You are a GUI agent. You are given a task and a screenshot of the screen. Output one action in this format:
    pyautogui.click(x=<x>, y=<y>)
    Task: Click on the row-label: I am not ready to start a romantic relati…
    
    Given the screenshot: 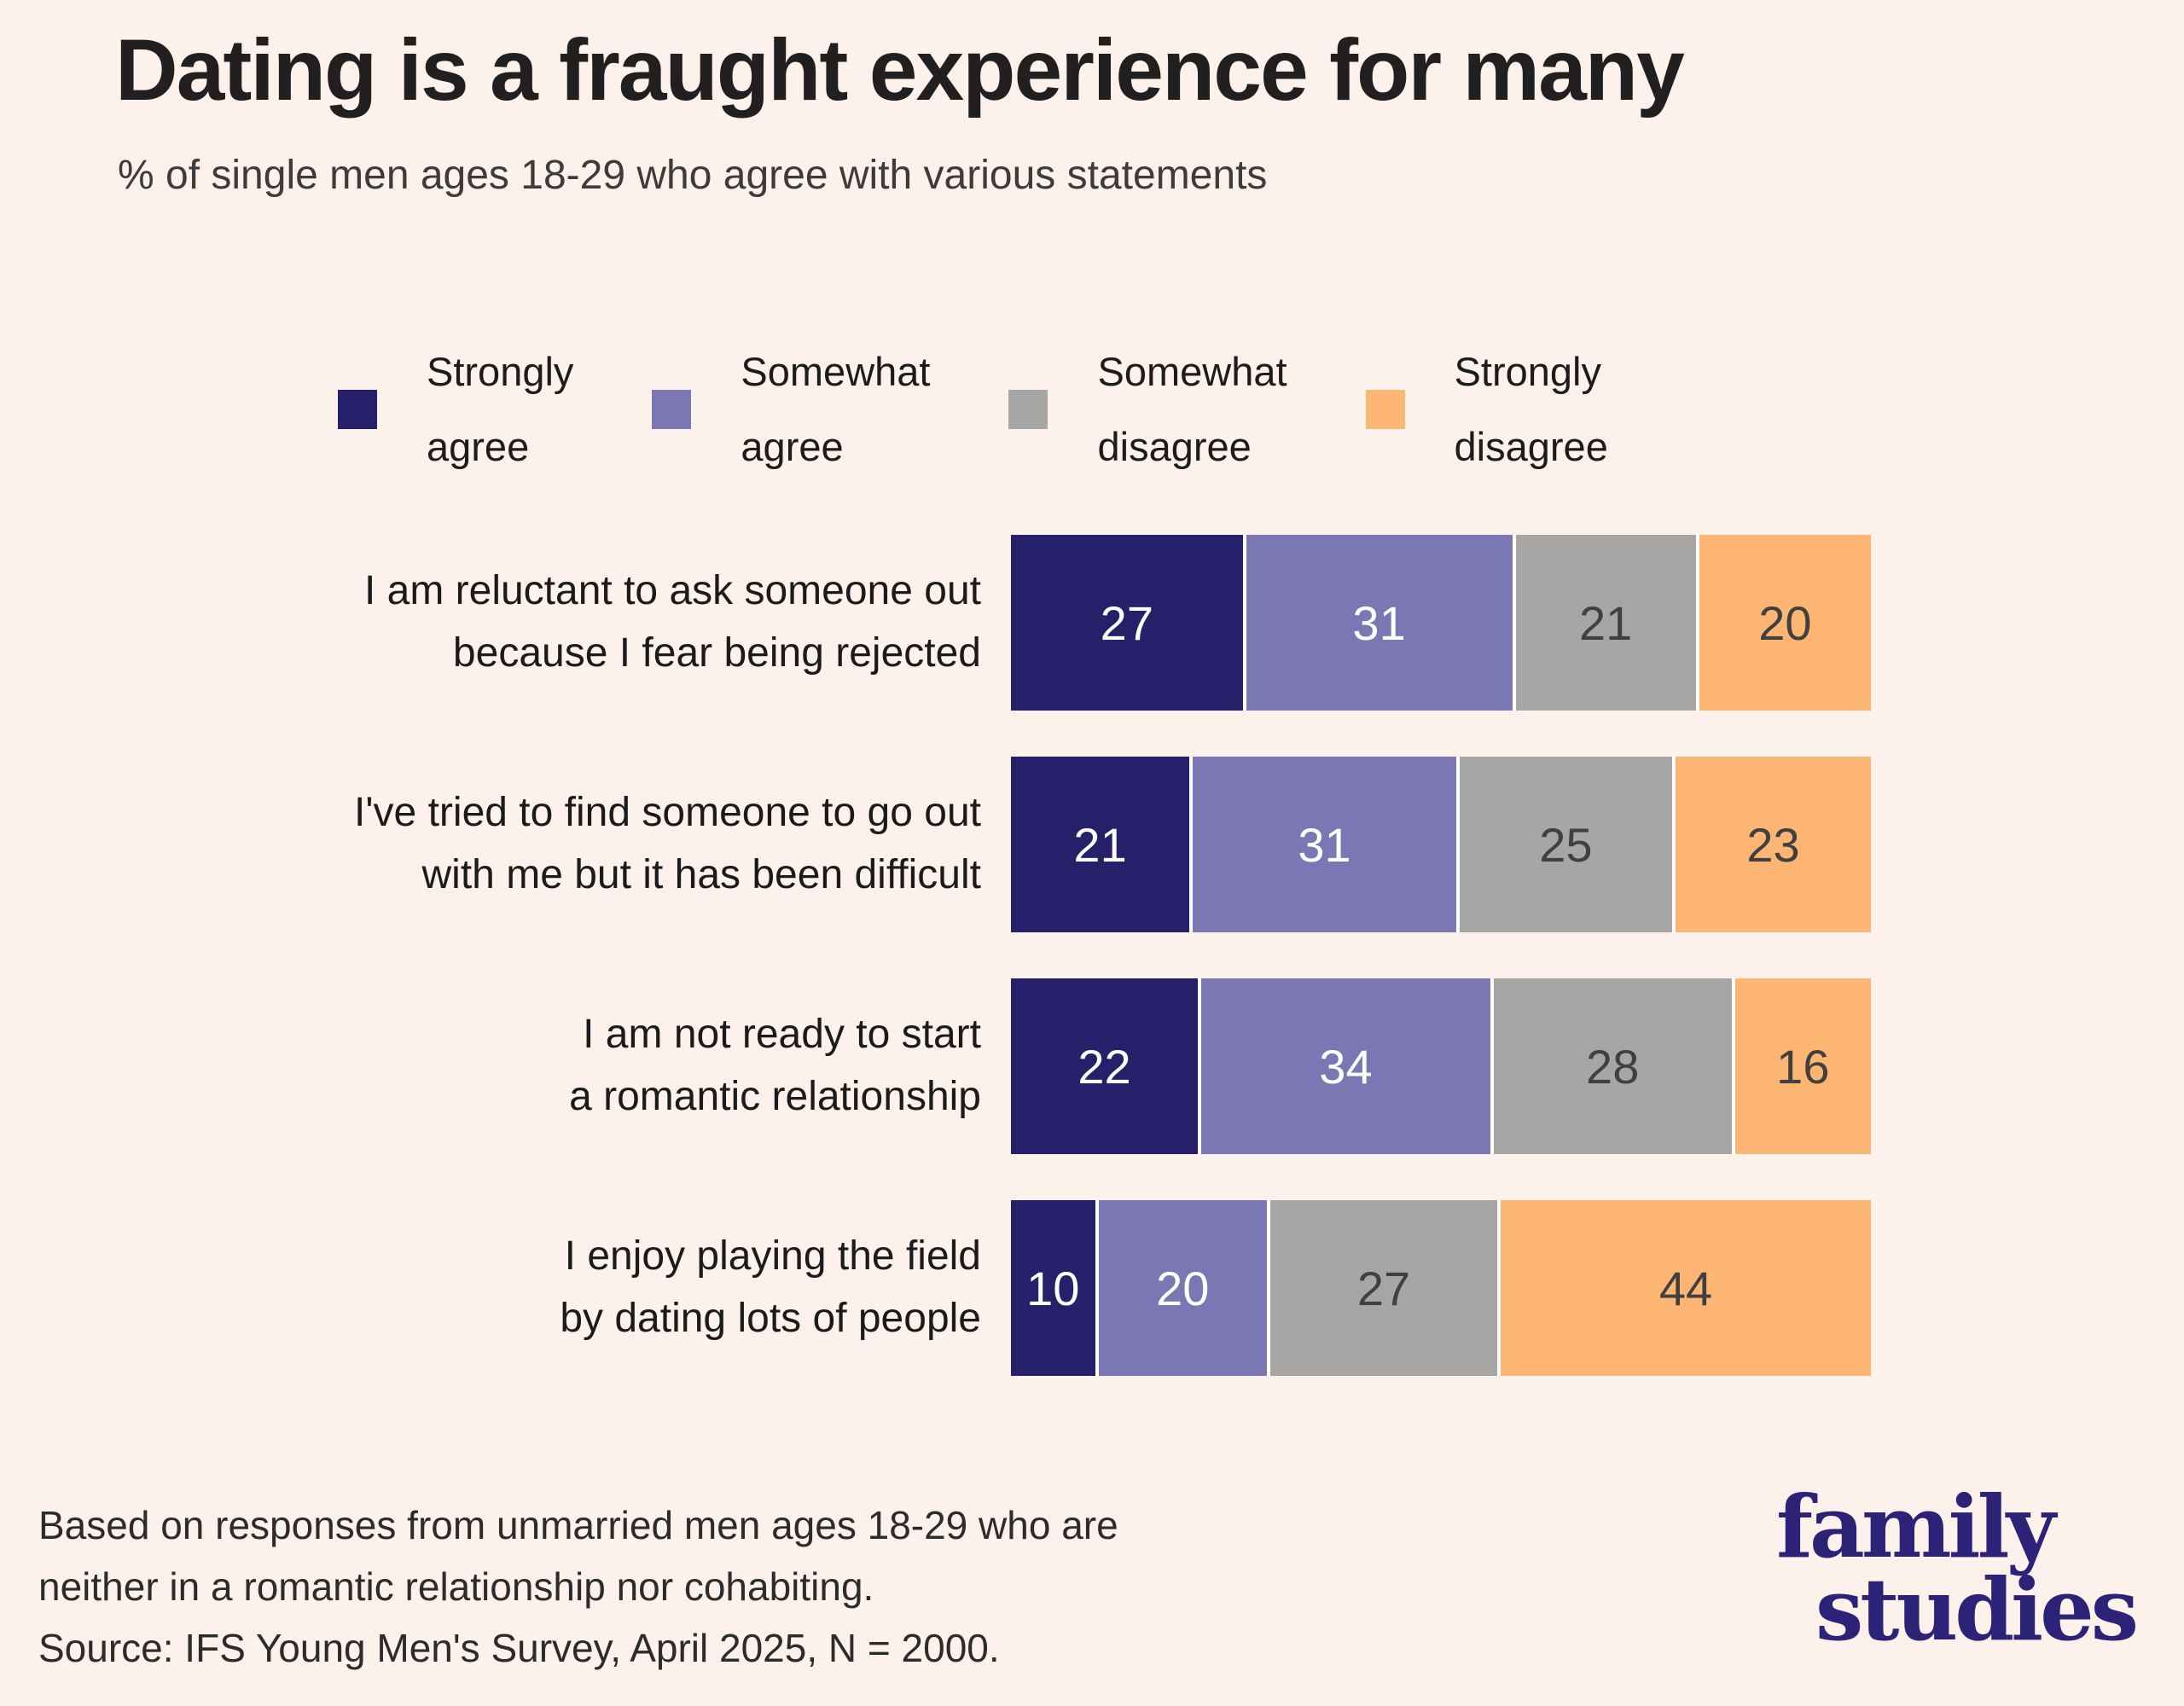 What is the action you would take?
    pyautogui.click(x=490, y=1066)
    